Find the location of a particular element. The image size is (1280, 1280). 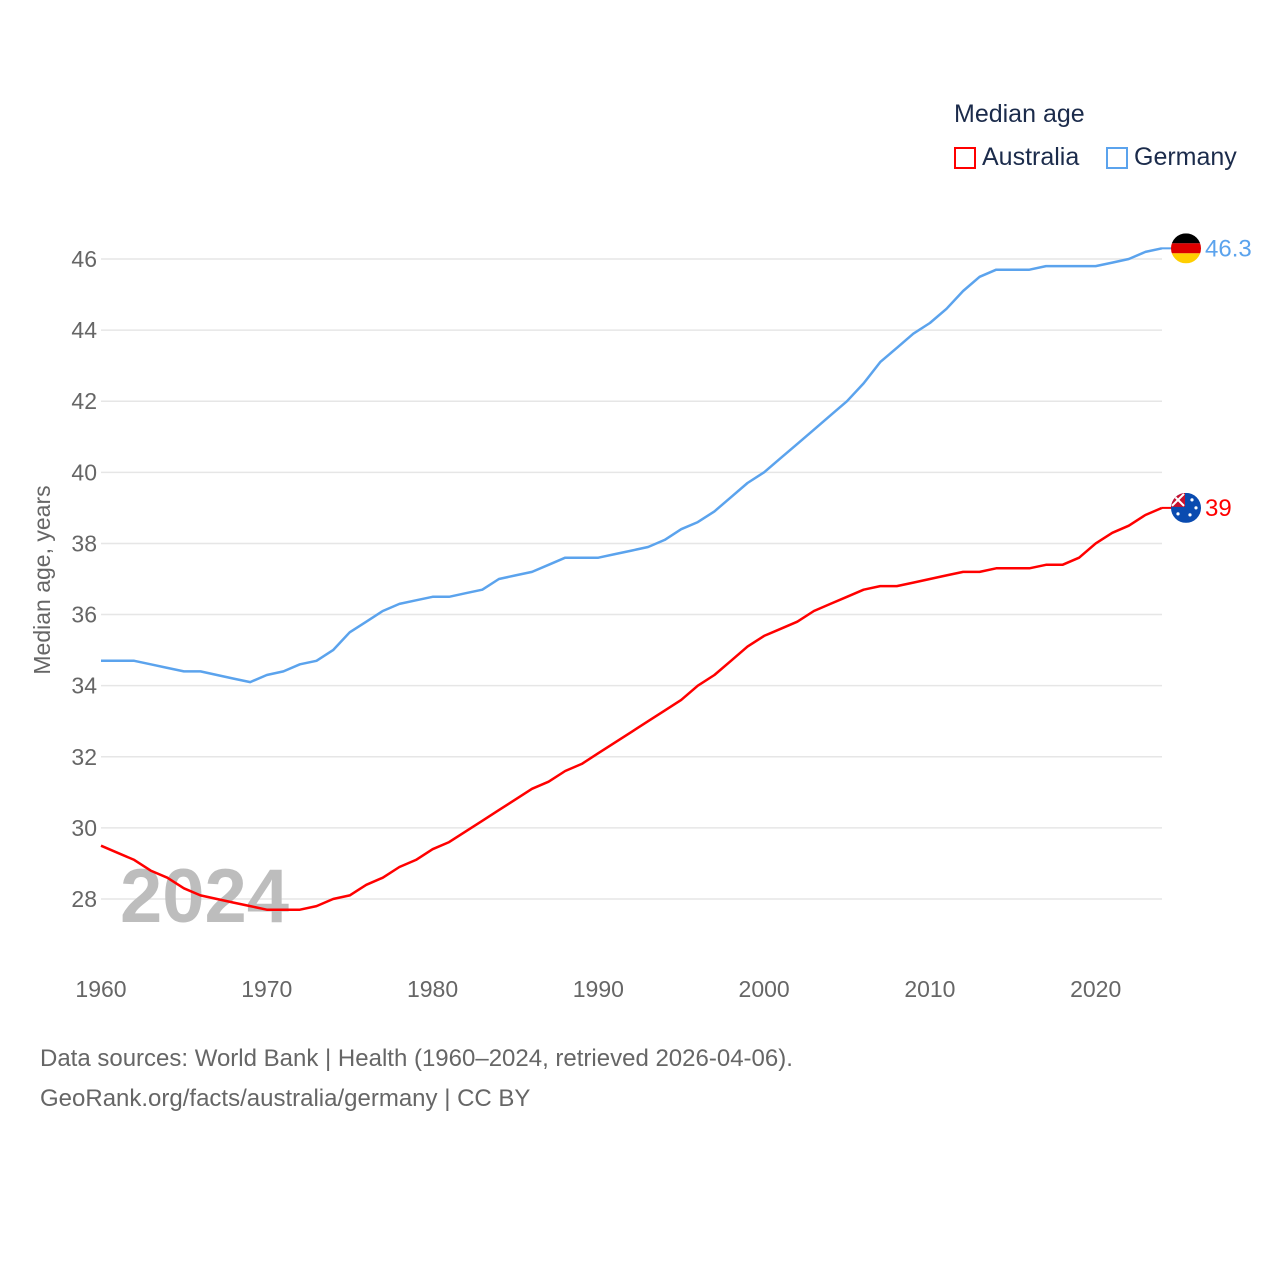

x-axis-ticks: 1960 1970 1980 1990 2000 2010 2020 is located at coordinates (598, 989).